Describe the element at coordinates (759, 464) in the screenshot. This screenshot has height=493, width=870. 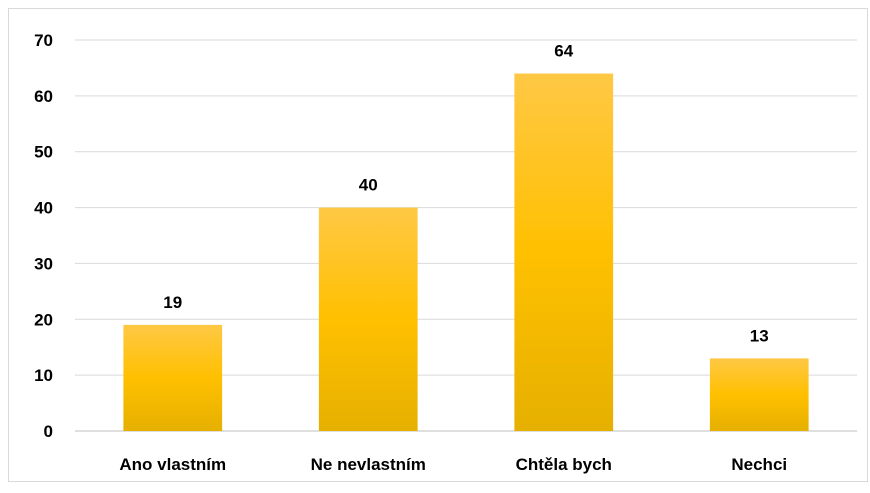
I see `x-category-label: Nechci` at that location.